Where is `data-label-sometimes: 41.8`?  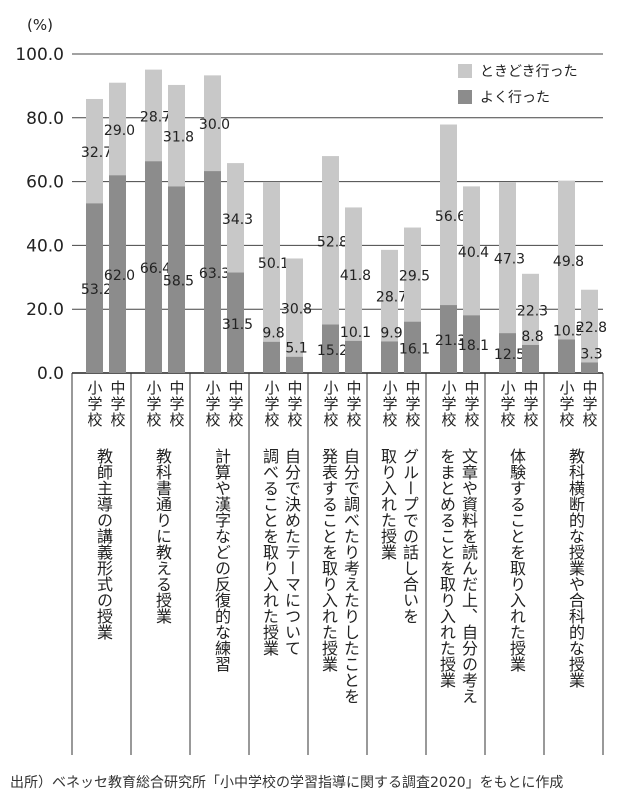
data-label-sometimes: 41.8 is located at coordinates (355, 276).